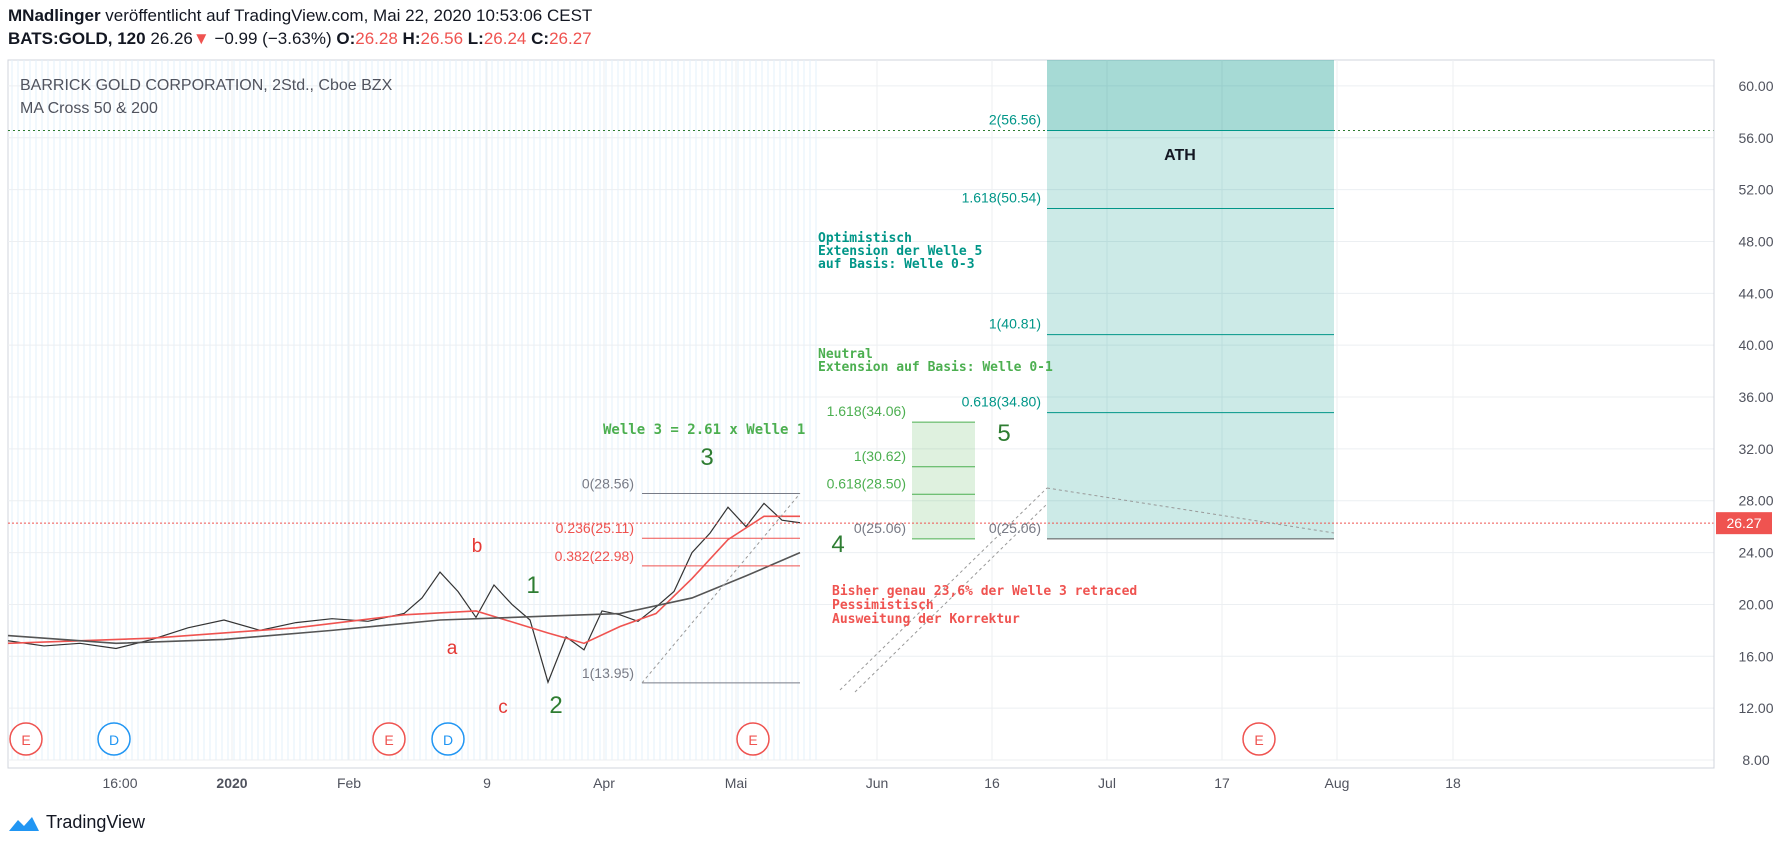 This screenshot has width=1789, height=850. What do you see at coordinates (845, 354) in the screenshot?
I see `neutral-annotation: Neutral` at bounding box center [845, 354].